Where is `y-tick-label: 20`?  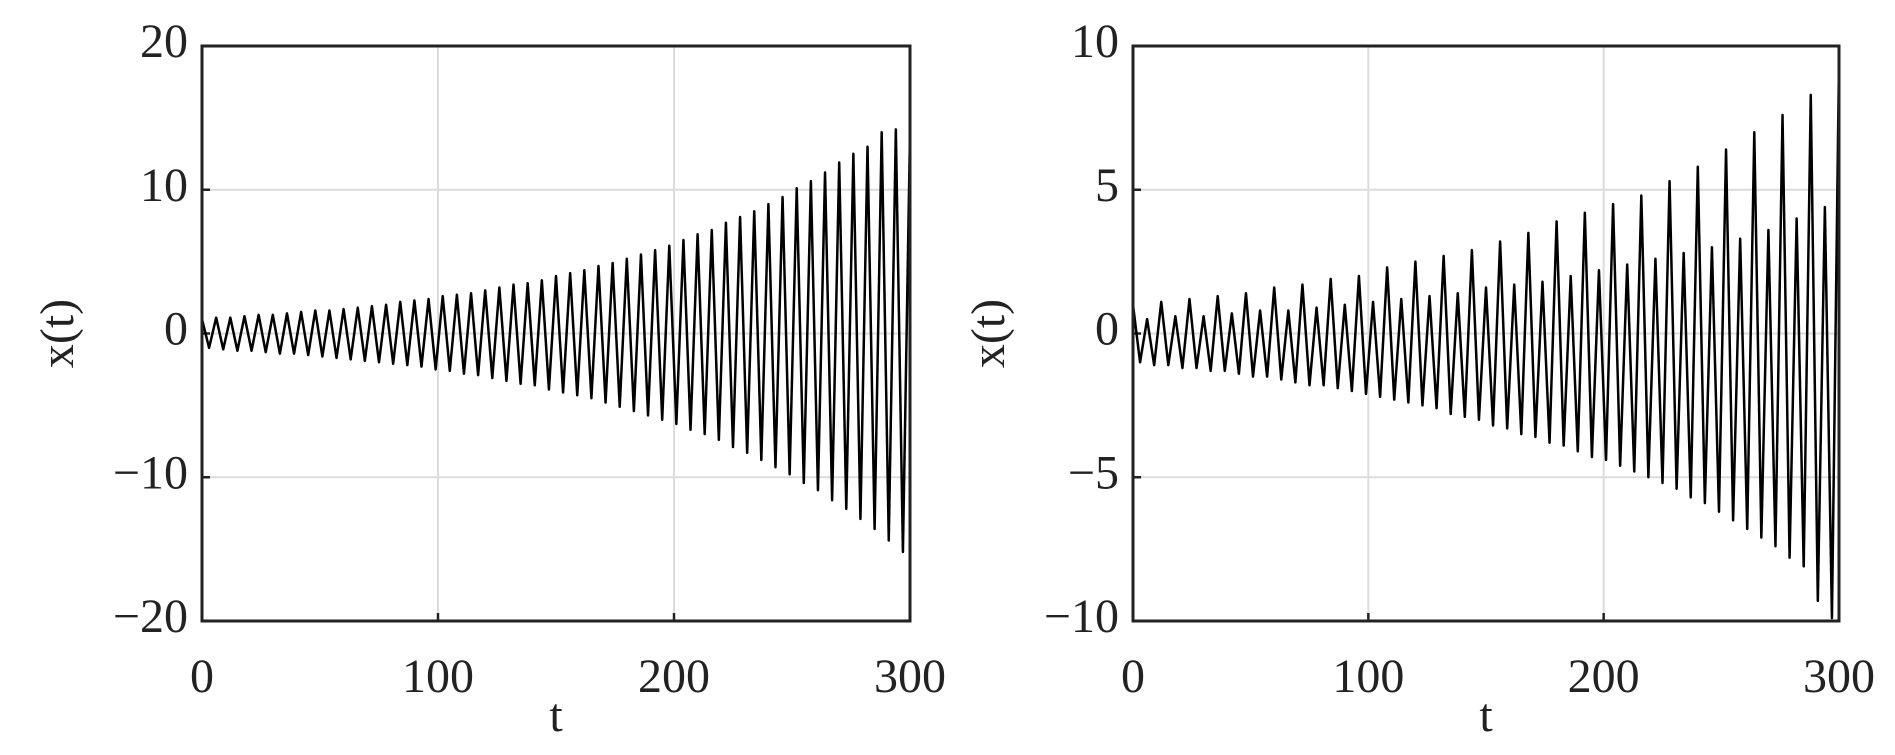
y-tick-label: 20 is located at coordinates (164, 41).